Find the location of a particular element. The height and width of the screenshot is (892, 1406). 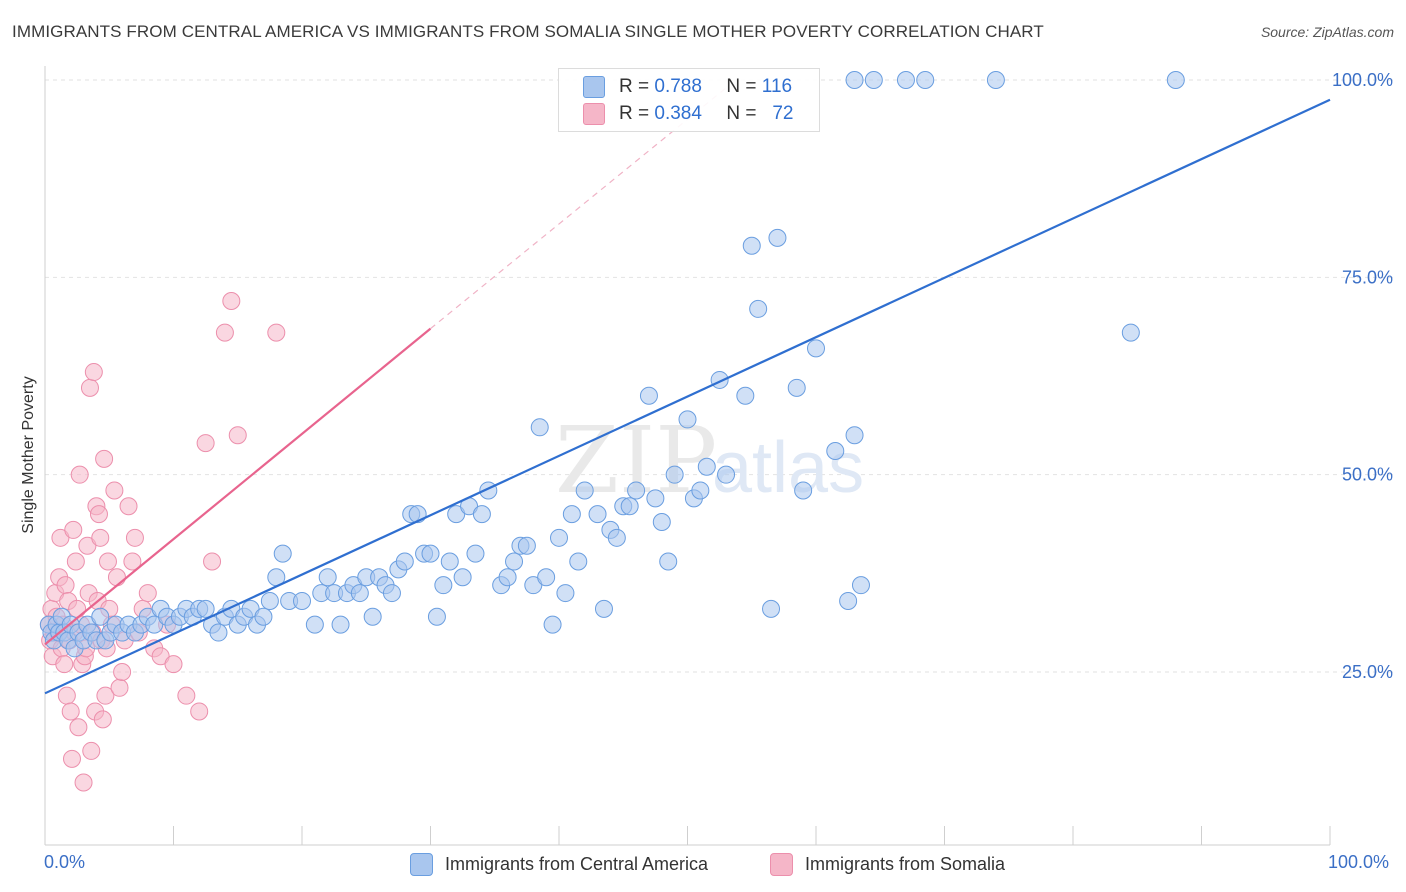

y-tick-label: 75.0% is located at coordinates (1367, 277).